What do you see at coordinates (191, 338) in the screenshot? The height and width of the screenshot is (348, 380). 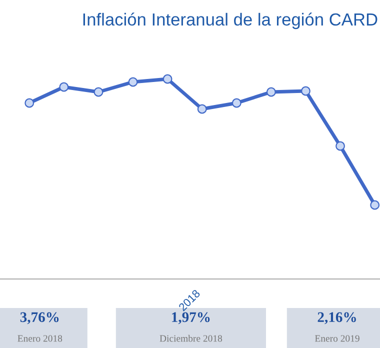 I see `text: Diciembre 2018` at bounding box center [191, 338].